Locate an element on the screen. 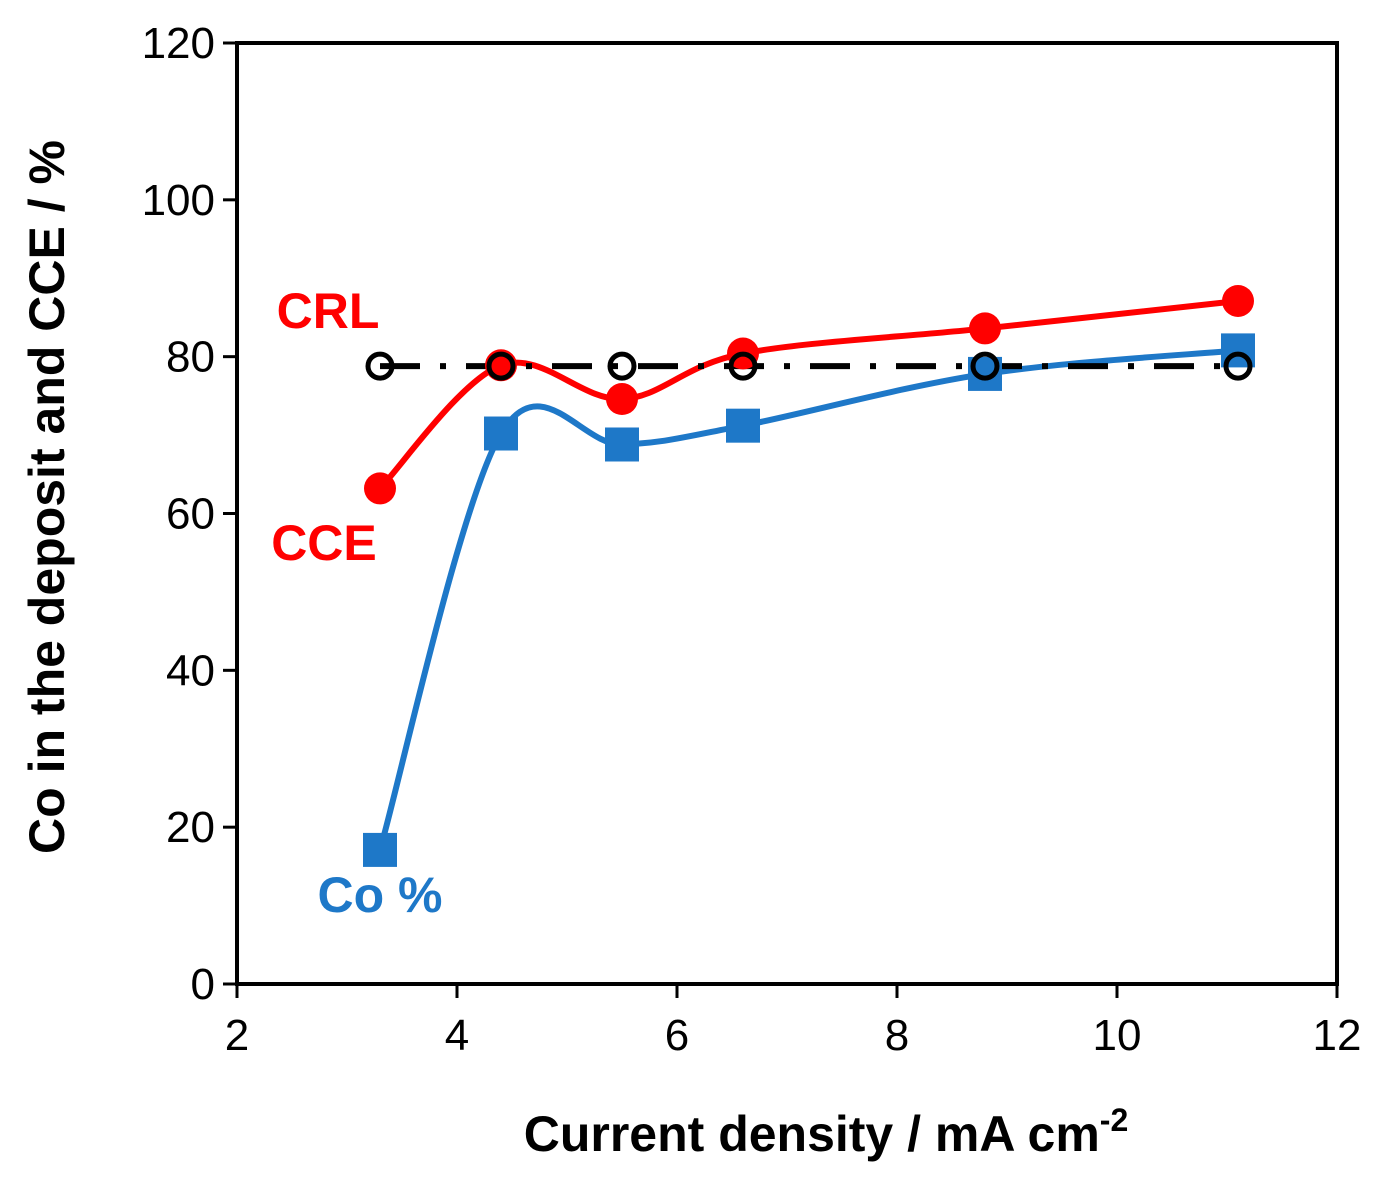 This screenshot has width=1383, height=1177. co-percent-label: Co % is located at coordinates (380, 895).